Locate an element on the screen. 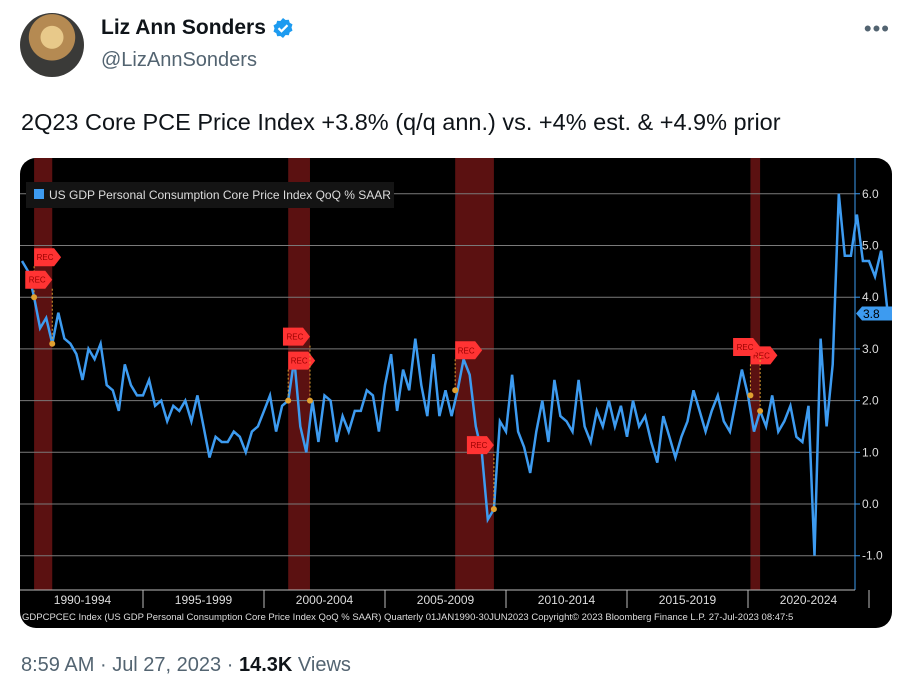 The height and width of the screenshot is (685, 912). y-tick-label: 5.0 is located at coordinates (870, 246).